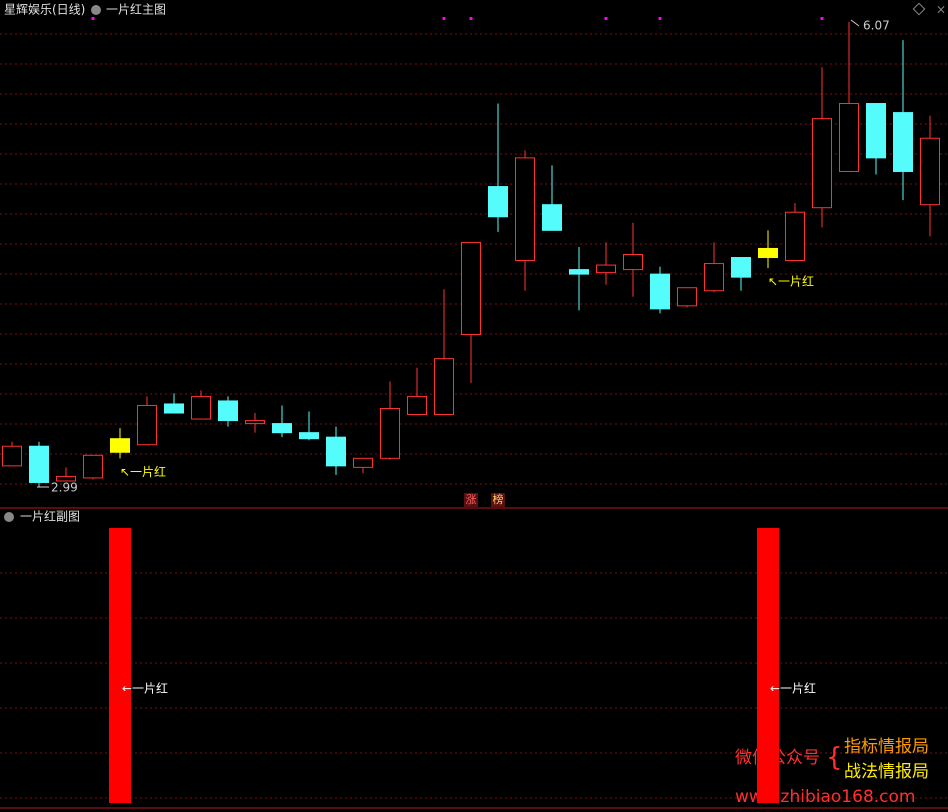 Image resolution: width=948 pixels, height=812 pixels. What do you see at coordinates (136, 9) in the screenshot?
I see `main-title: 一片红主图` at bounding box center [136, 9].